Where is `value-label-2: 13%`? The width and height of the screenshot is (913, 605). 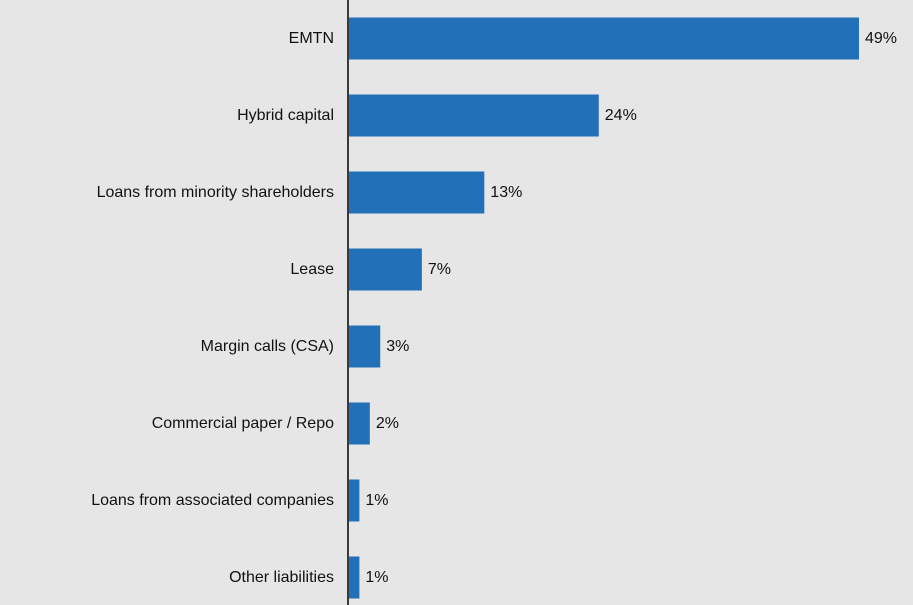 value-label-2: 13% is located at coordinates (506, 192).